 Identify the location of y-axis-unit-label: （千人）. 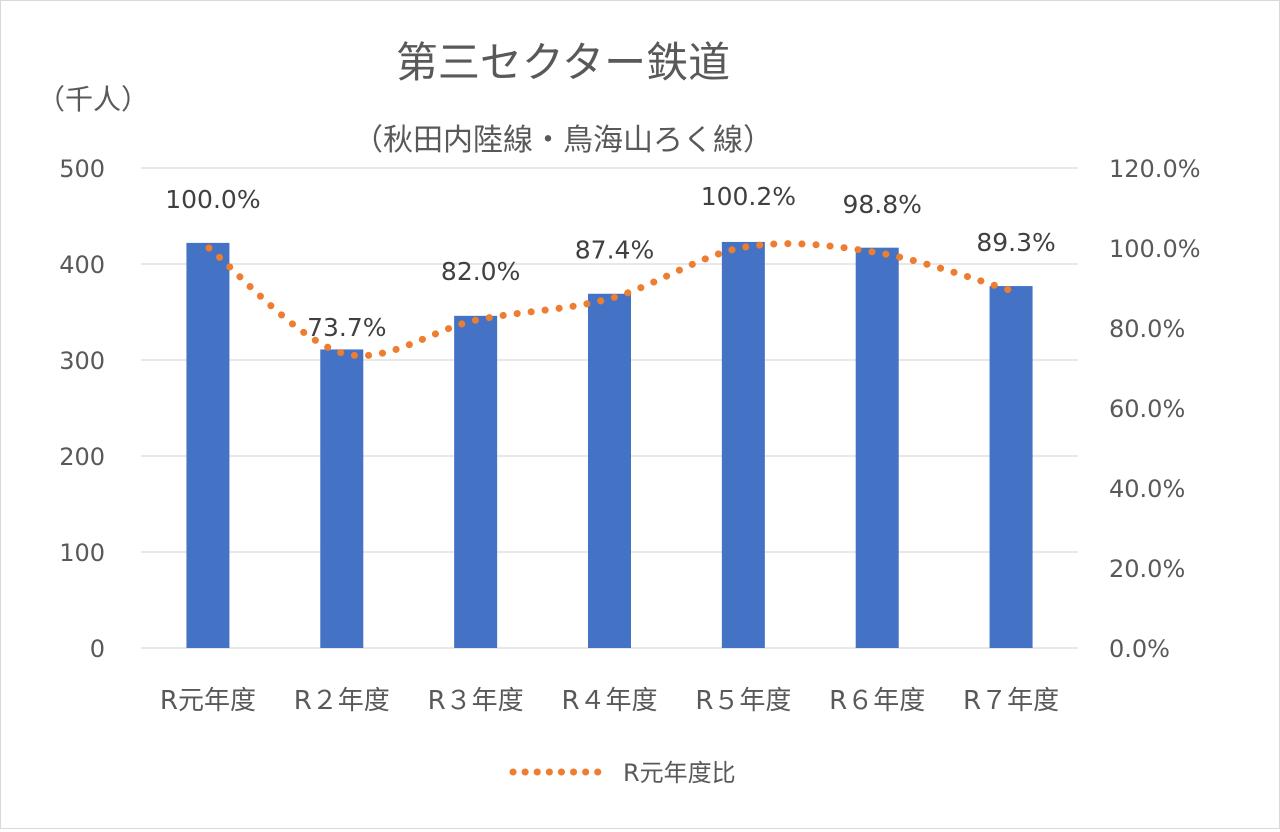
(93, 99).